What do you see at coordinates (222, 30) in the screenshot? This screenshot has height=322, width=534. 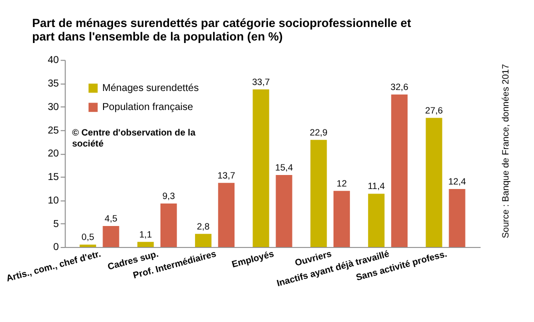 I see `chart-title: Part de ménages surendettés par catégorie socioprofessionnelle et part dans l'ensemble de la population (en %)` at bounding box center [222, 30].